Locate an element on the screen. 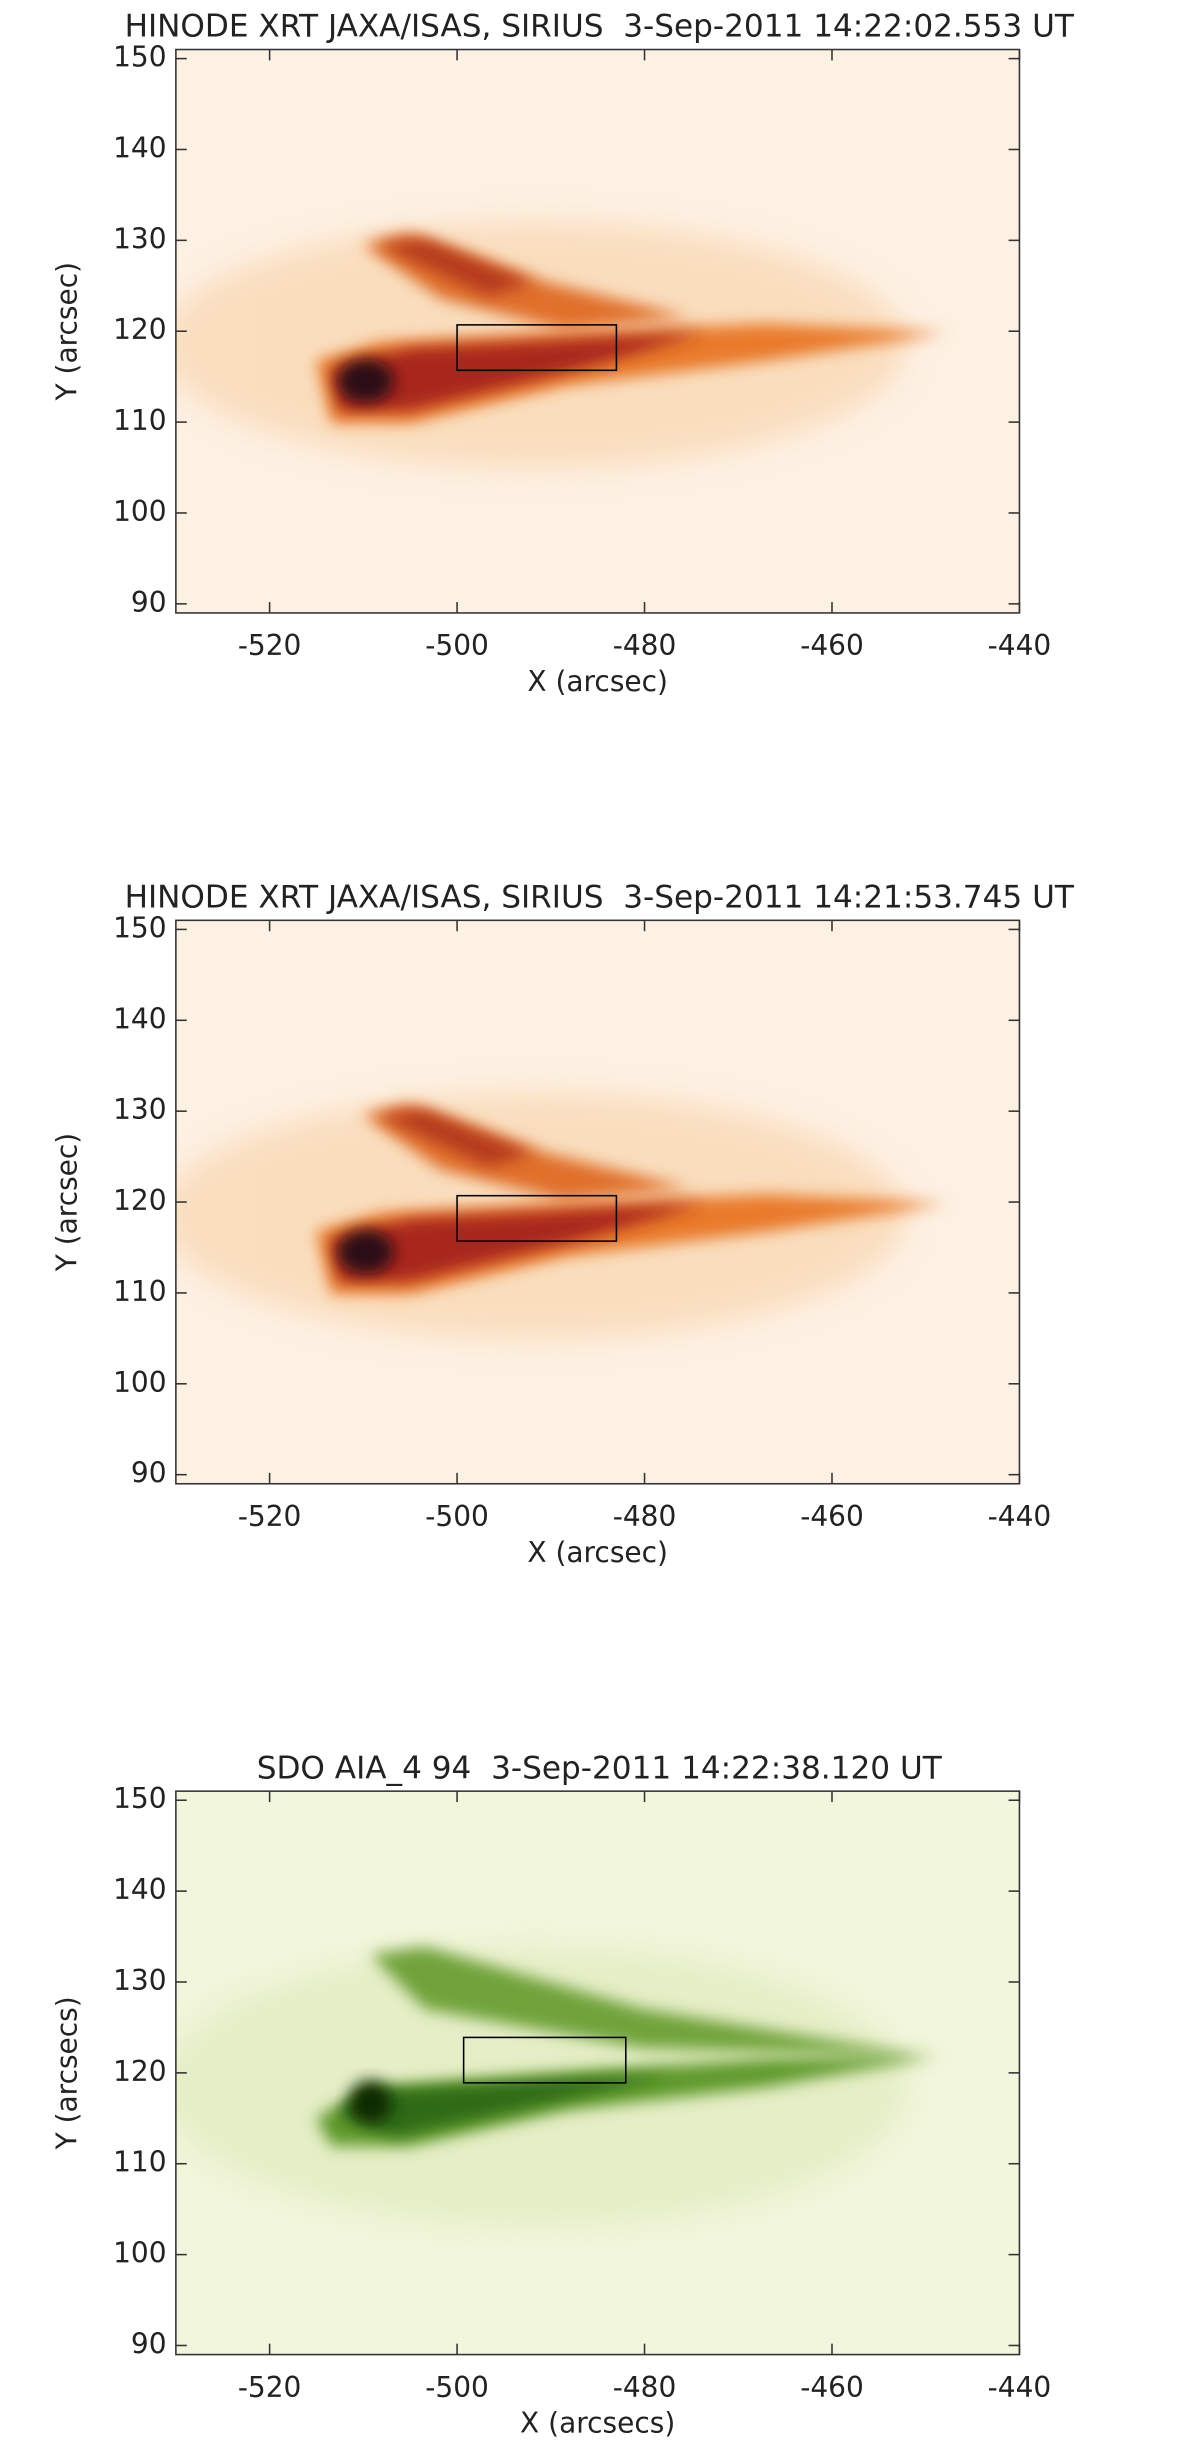 The width and height of the screenshot is (1200, 2443). x-axis-label: X (arcsecs) is located at coordinates (597, 2423).